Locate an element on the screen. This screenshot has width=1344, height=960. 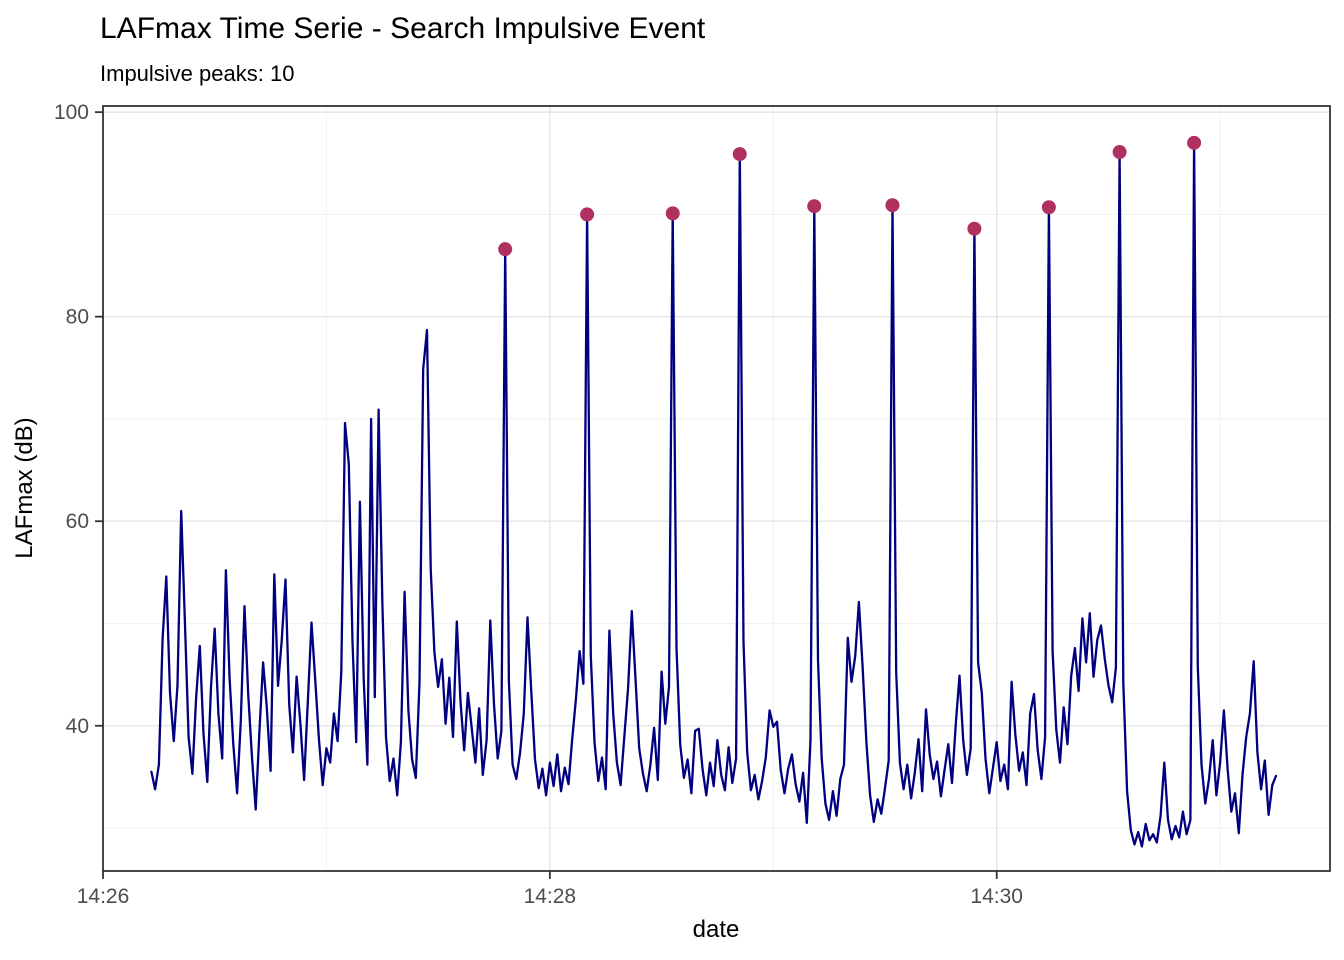
y-axis-tick-label: 40 is located at coordinates (77, 726).